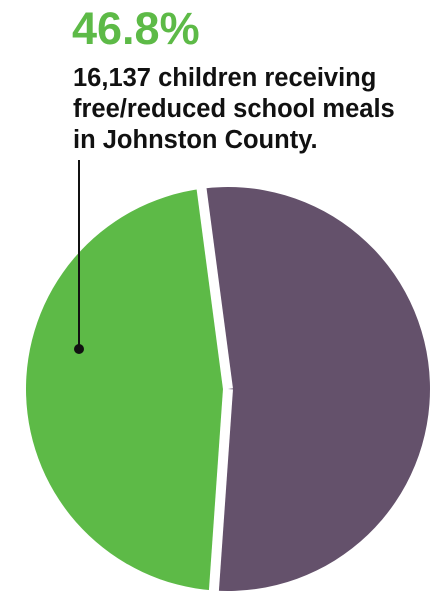 This screenshot has width=446, height=591. I want to click on slice-separators, so click(214, 387).